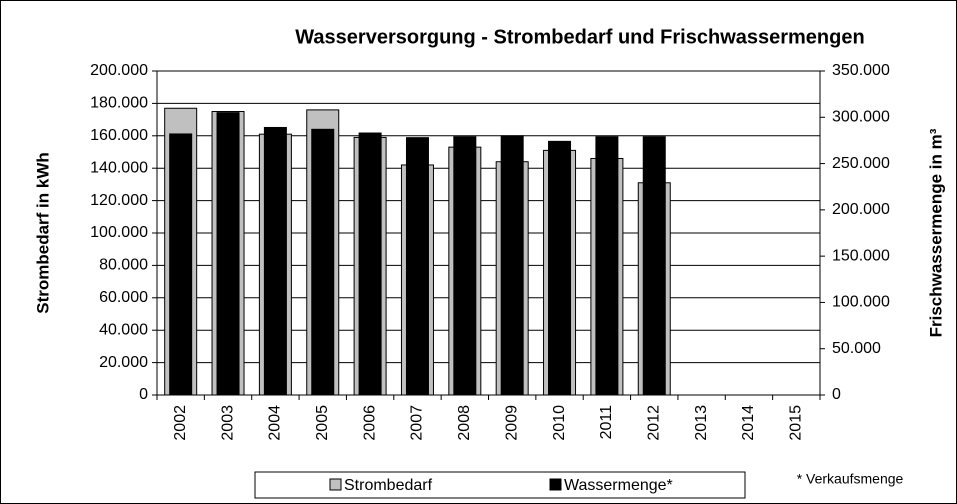 This screenshot has width=957, height=504. What do you see at coordinates (123, 362) in the screenshot?
I see `y-tick-label: 20.000` at bounding box center [123, 362].